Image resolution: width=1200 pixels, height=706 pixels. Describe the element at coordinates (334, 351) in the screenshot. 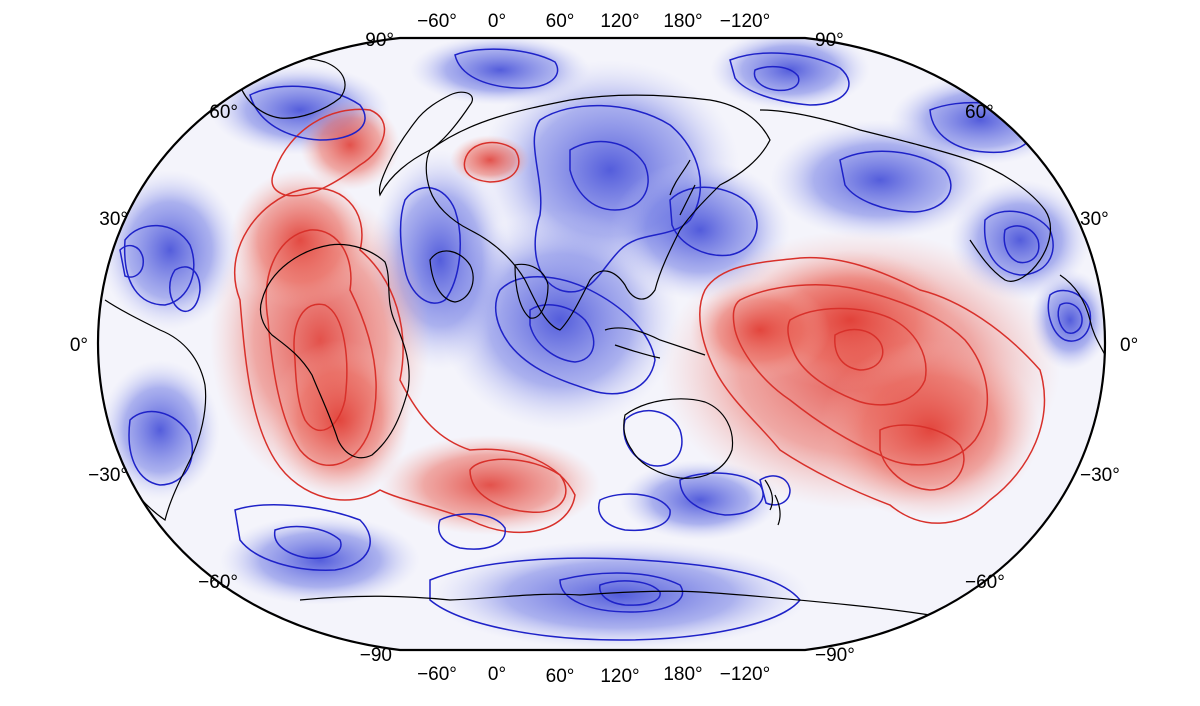

I see `coastline-africa` at that location.